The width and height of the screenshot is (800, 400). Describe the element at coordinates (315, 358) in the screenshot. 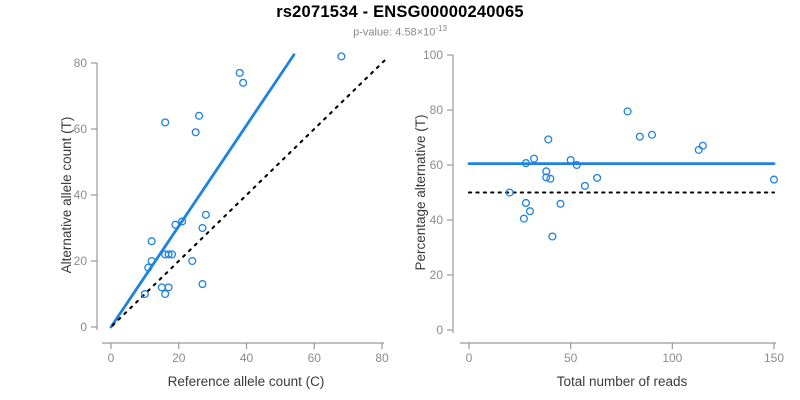

I see `x-tick-label: 60` at that location.